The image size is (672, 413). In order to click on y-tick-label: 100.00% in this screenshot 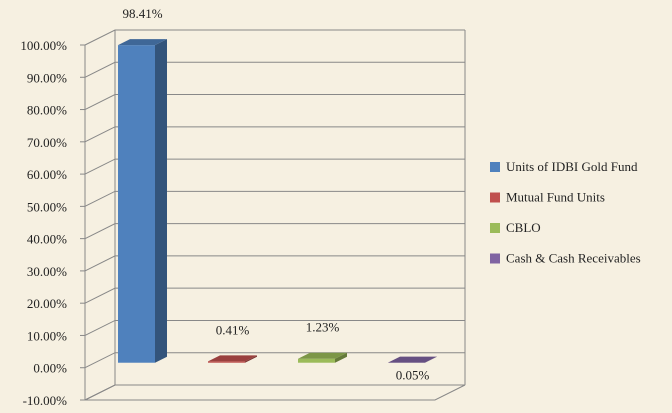, I will do `click(43, 45)`.